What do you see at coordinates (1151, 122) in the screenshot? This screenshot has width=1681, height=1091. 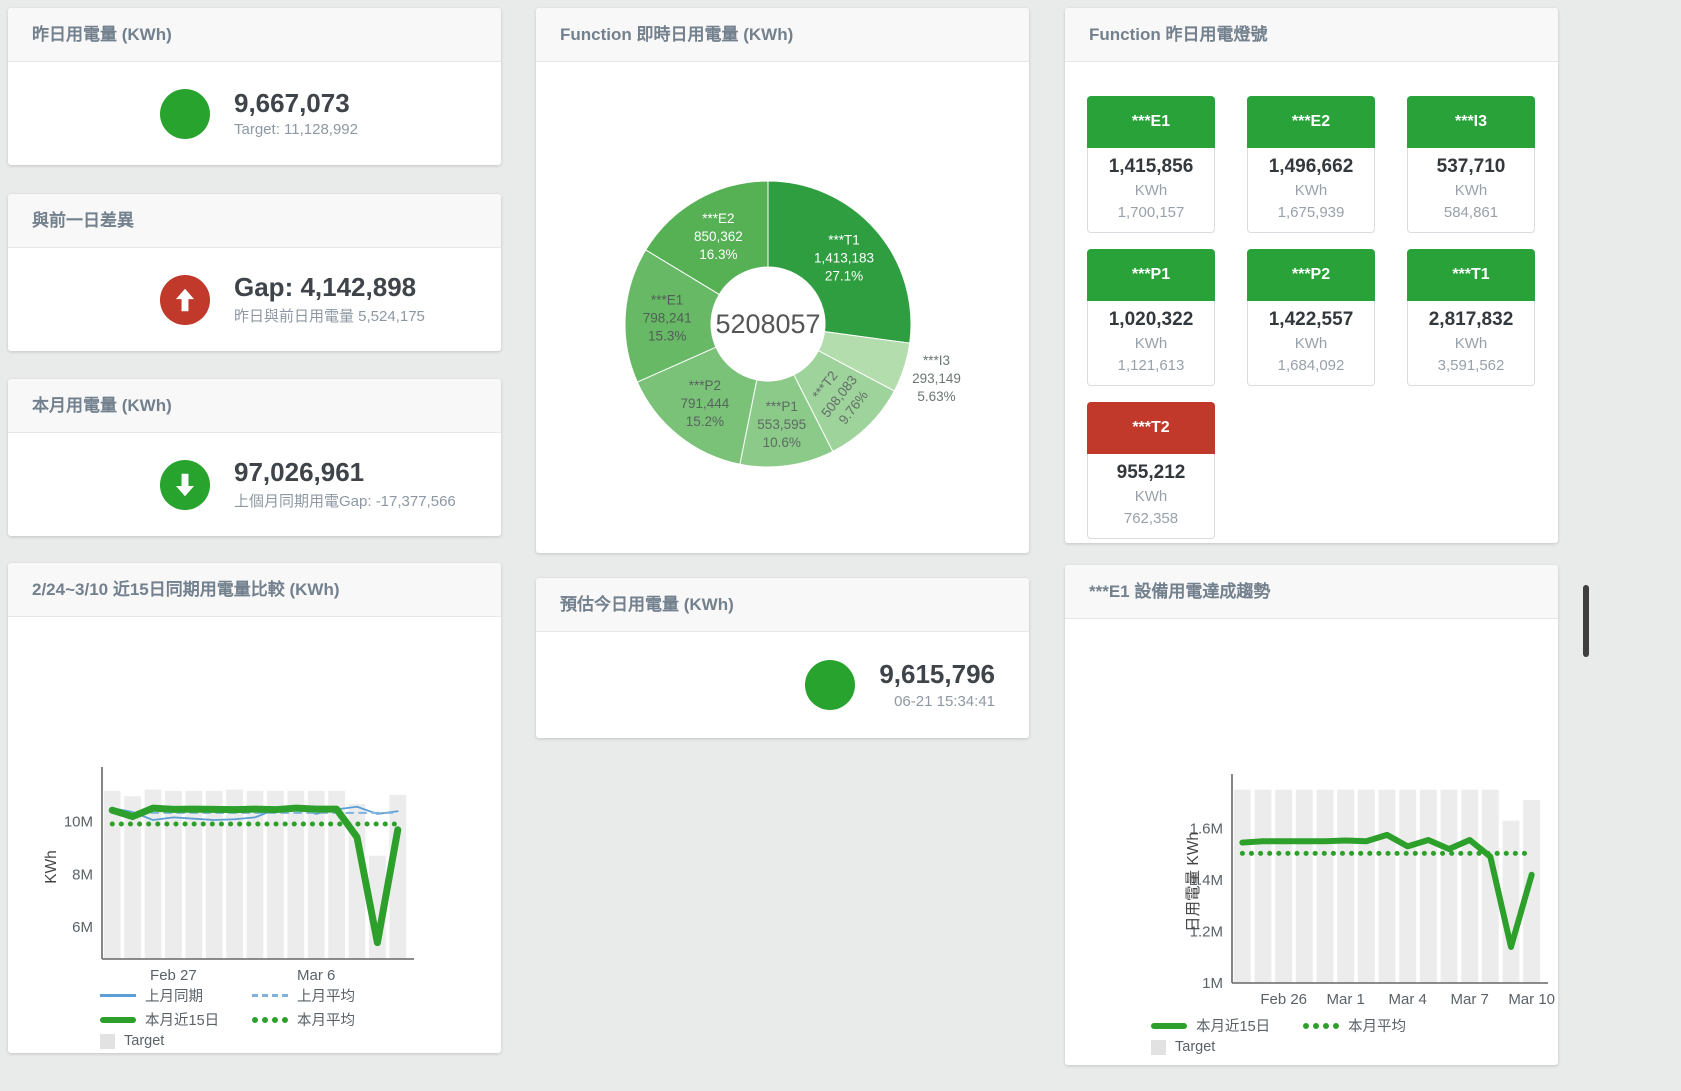 I see `tile-header: ***E1` at bounding box center [1151, 122].